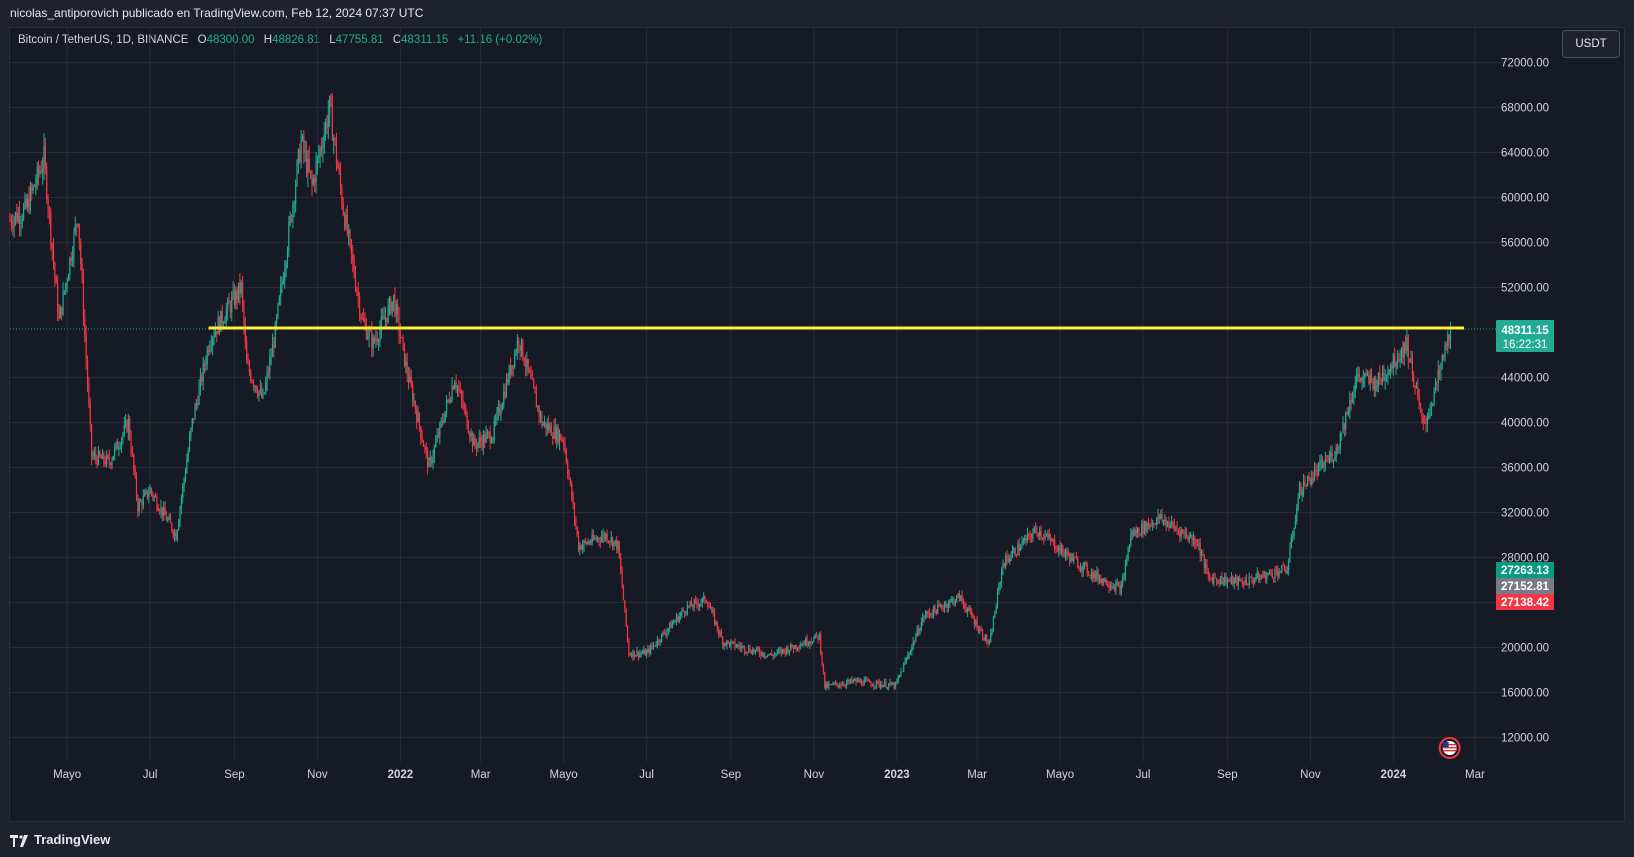 The height and width of the screenshot is (857, 1634). I want to click on y-tick-label: 68000.00, so click(1525, 109).